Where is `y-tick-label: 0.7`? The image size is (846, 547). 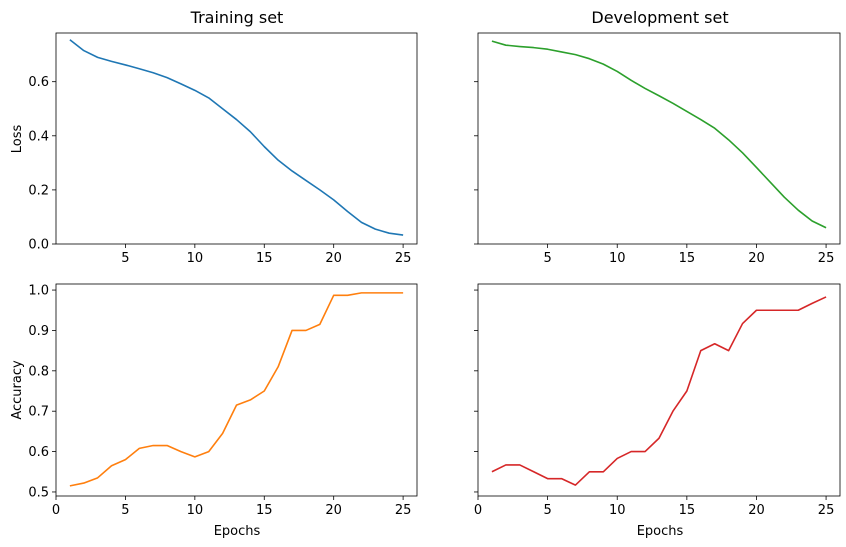 y-tick-label: 0.7 is located at coordinates (38, 412).